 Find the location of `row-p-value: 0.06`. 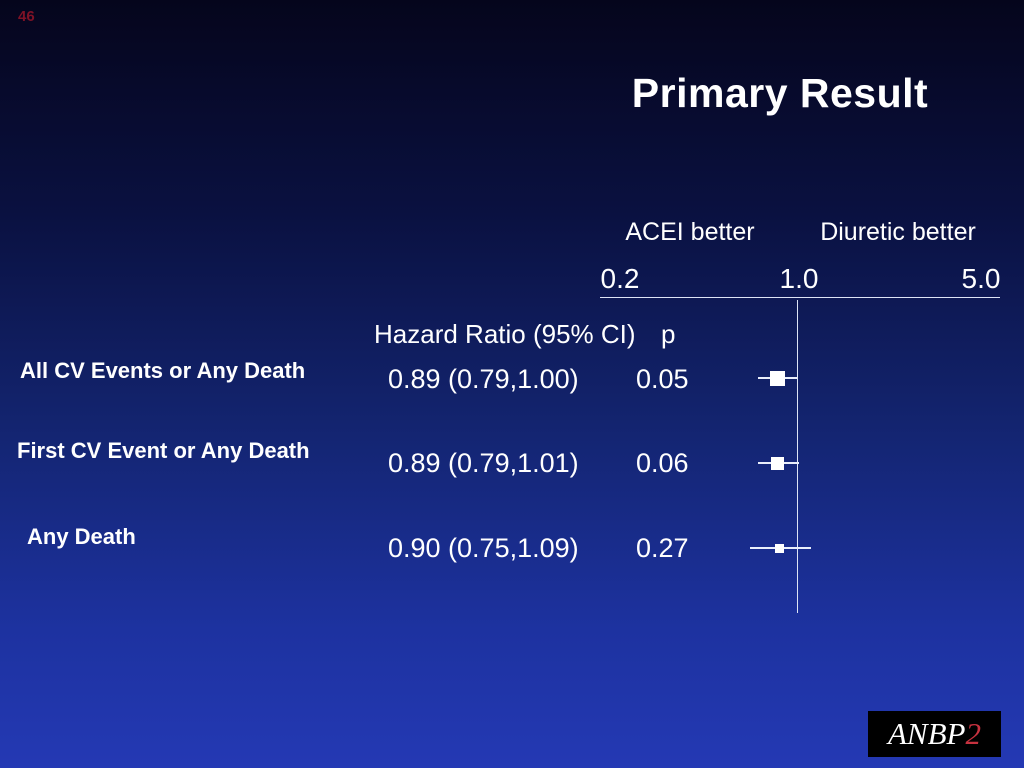

row-p-value: 0.06 is located at coordinates (662, 463).